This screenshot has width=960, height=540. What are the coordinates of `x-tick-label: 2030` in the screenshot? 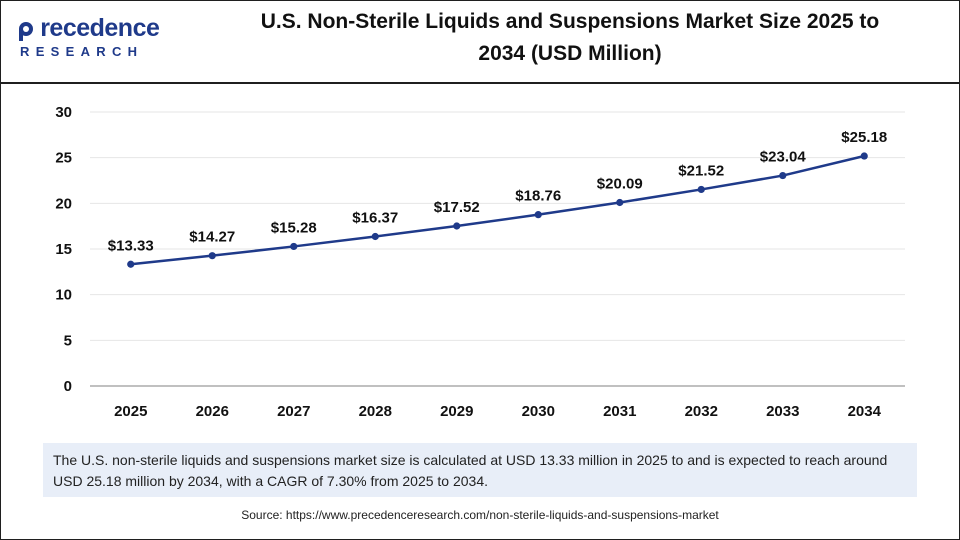 It's located at (538, 411).